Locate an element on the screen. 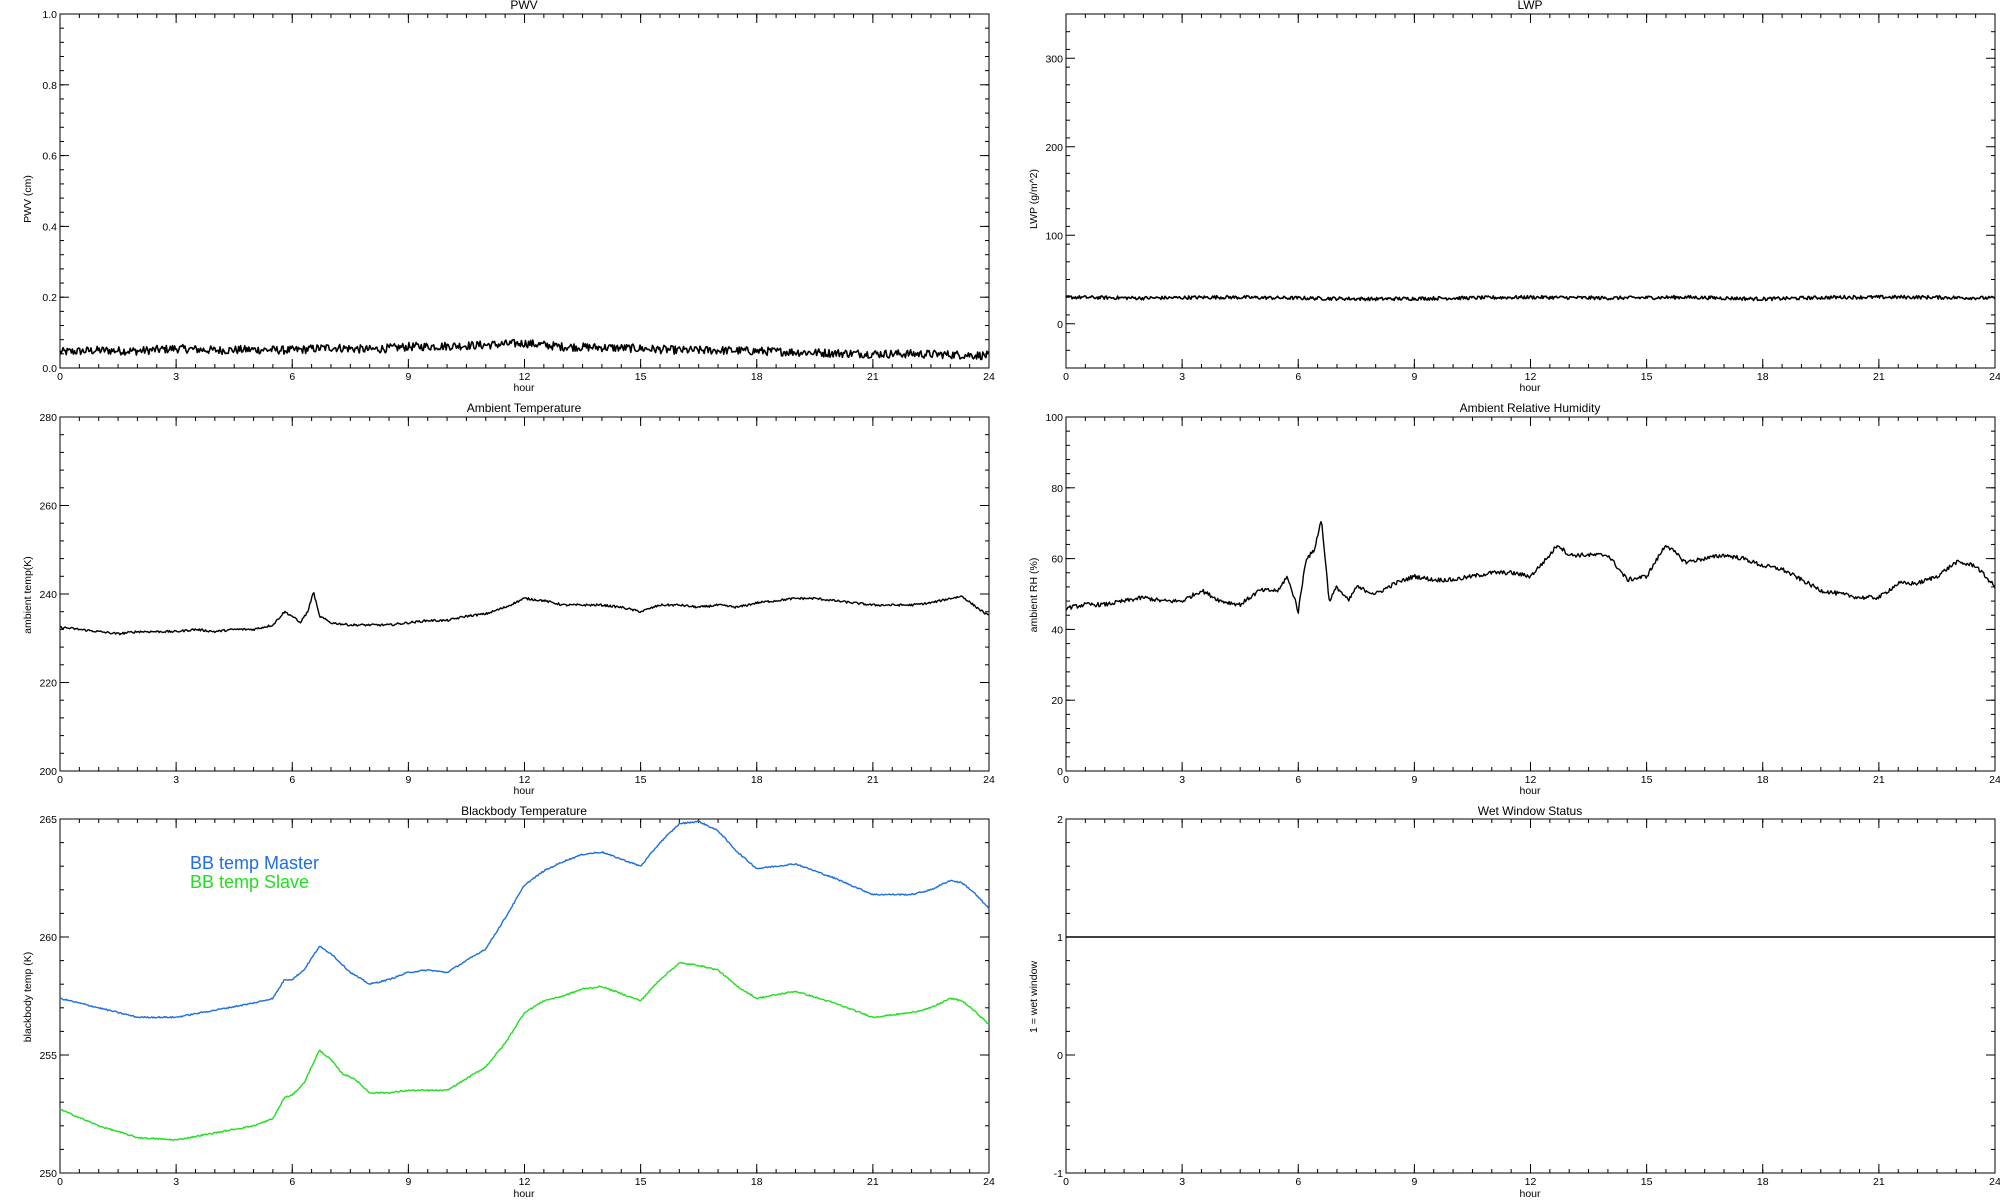 The image size is (2000, 1200). y-tick-label: 250 is located at coordinates (48, 1174).